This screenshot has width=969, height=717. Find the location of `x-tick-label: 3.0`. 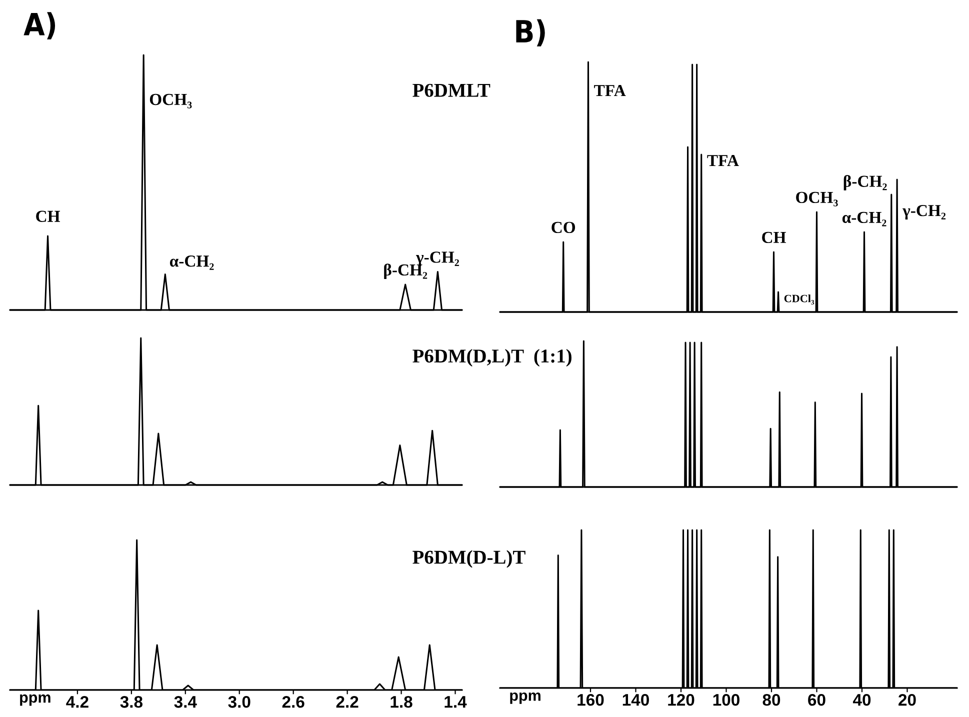

x-tick-label: 3.0 is located at coordinates (239, 702).